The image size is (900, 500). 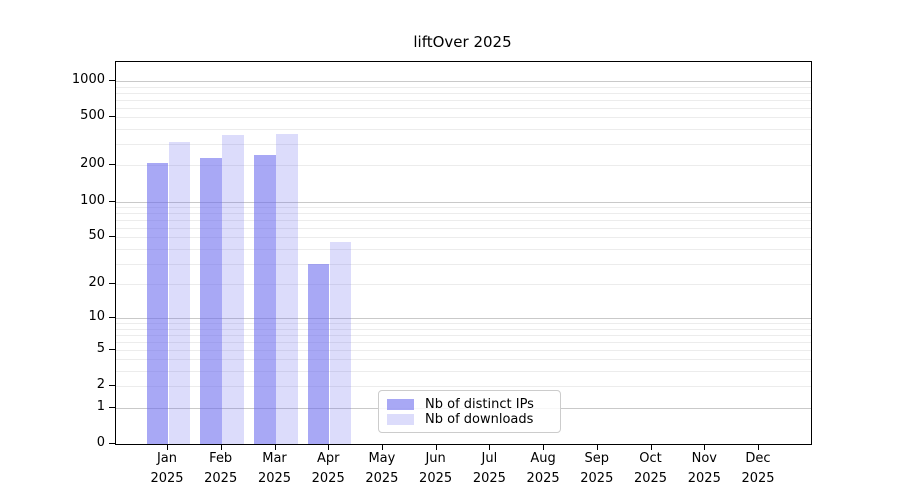 What do you see at coordinates (265, 299) in the screenshot?
I see `bar-mar-nb-of-distinct-ips` at bounding box center [265, 299].